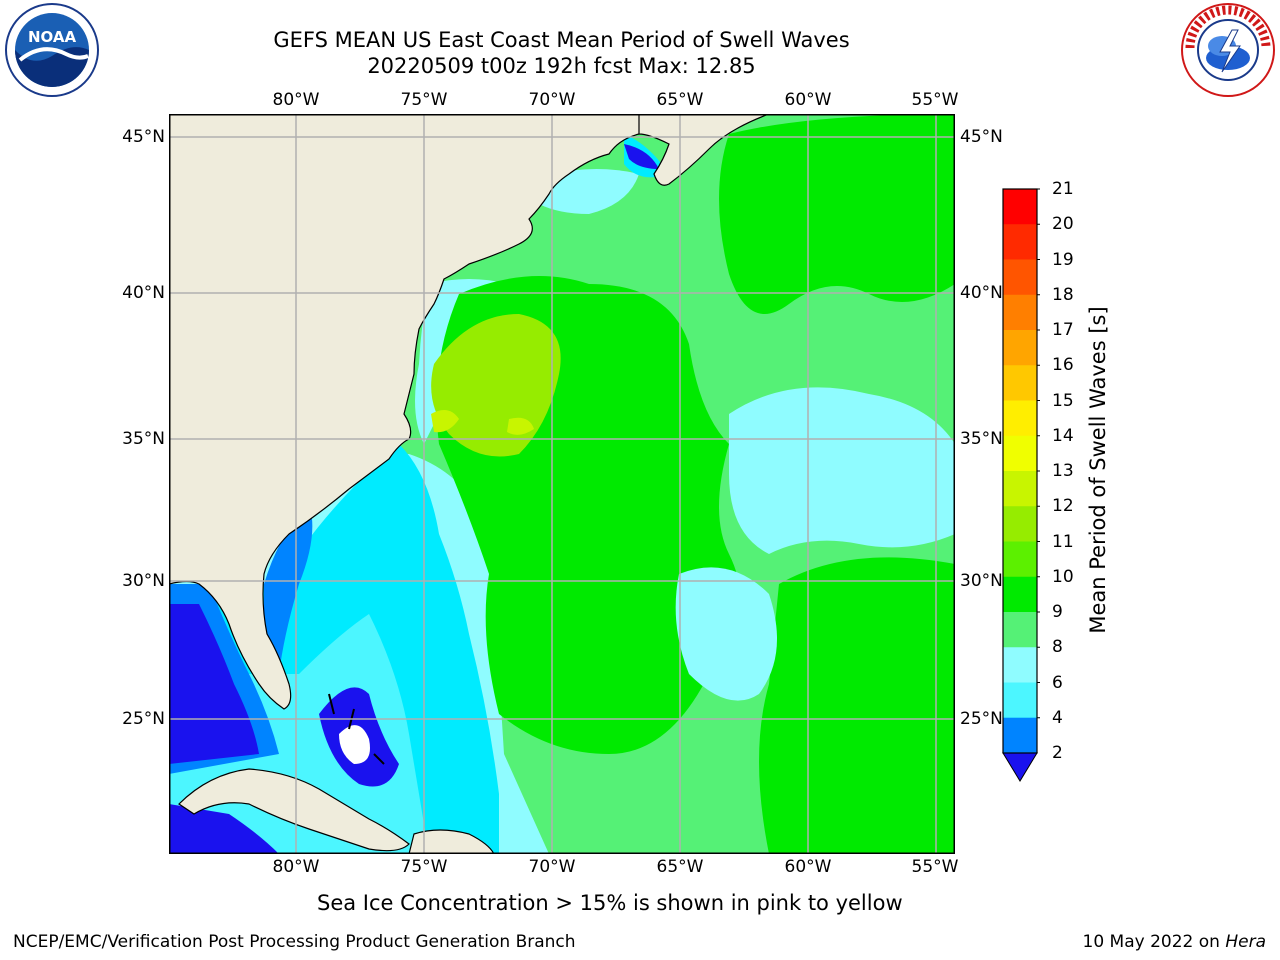 The width and height of the screenshot is (1280, 960). What do you see at coordinates (1057, 717) in the screenshot?
I see `colorbar-tick-label: 4` at bounding box center [1057, 717].